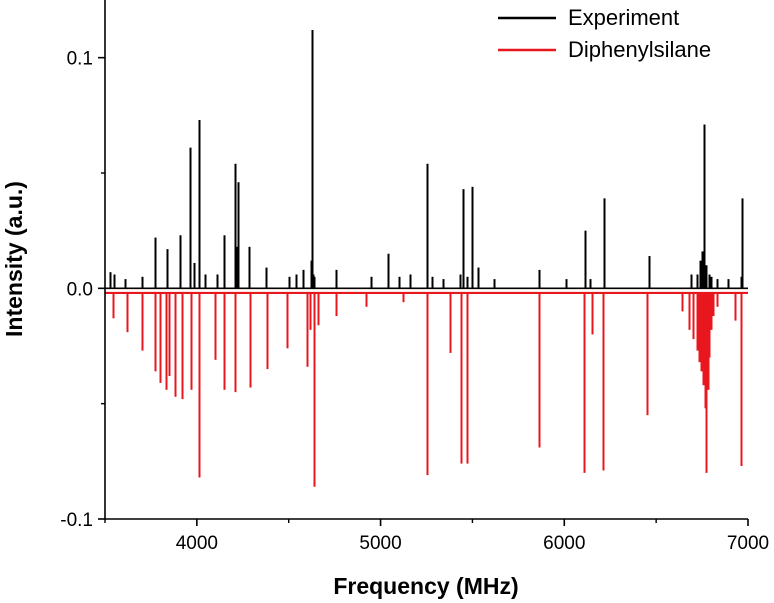 Image resolution: width=774 pixels, height=603 pixels. Describe the element at coordinates (80, 289) in the screenshot. I see `y-tick-label: 0.0` at that location.